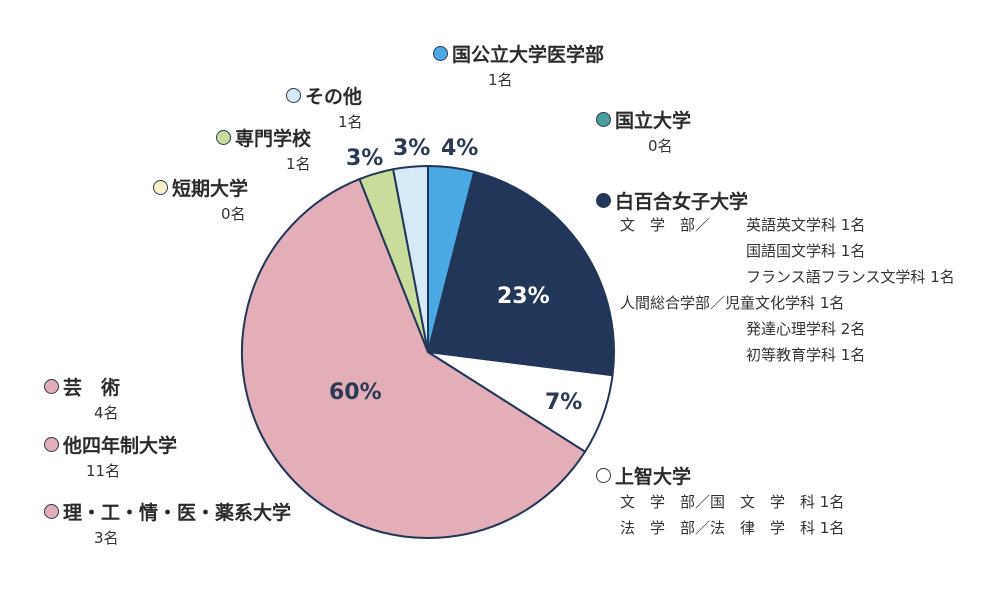 The width and height of the screenshot is (1000, 606). What do you see at coordinates (660, 146) in the screenshot?
I see `legend-national-count: 0名` at bounding box center [660, 146].